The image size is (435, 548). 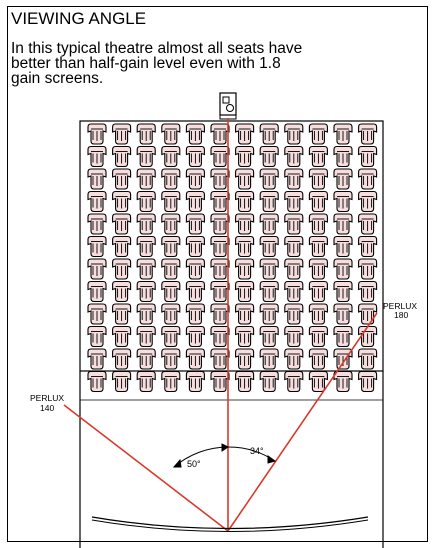 What do you see at coordinates (224, 455) in the screenshot?
I see `angle-arcs` at bounding box center [224, 455].